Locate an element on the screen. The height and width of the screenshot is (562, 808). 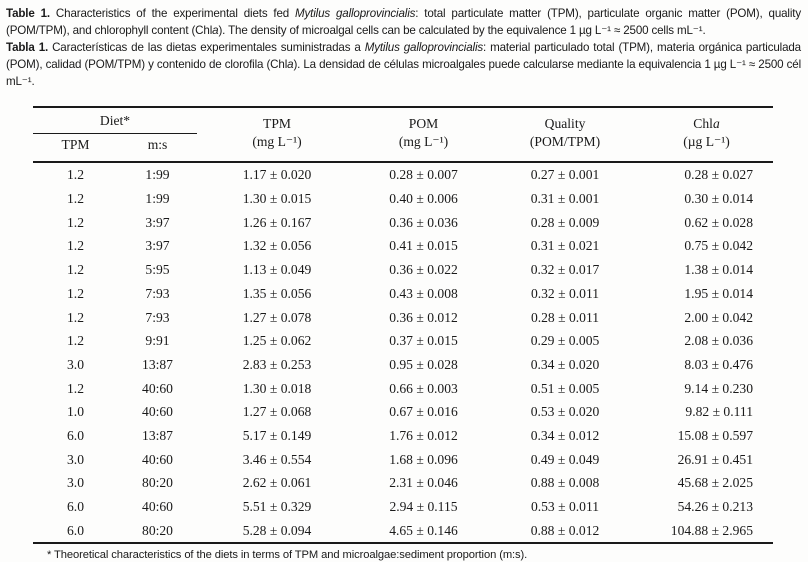
col-header-chla: Chla (µg L⁻¹) is located at coordinates (707, 135).